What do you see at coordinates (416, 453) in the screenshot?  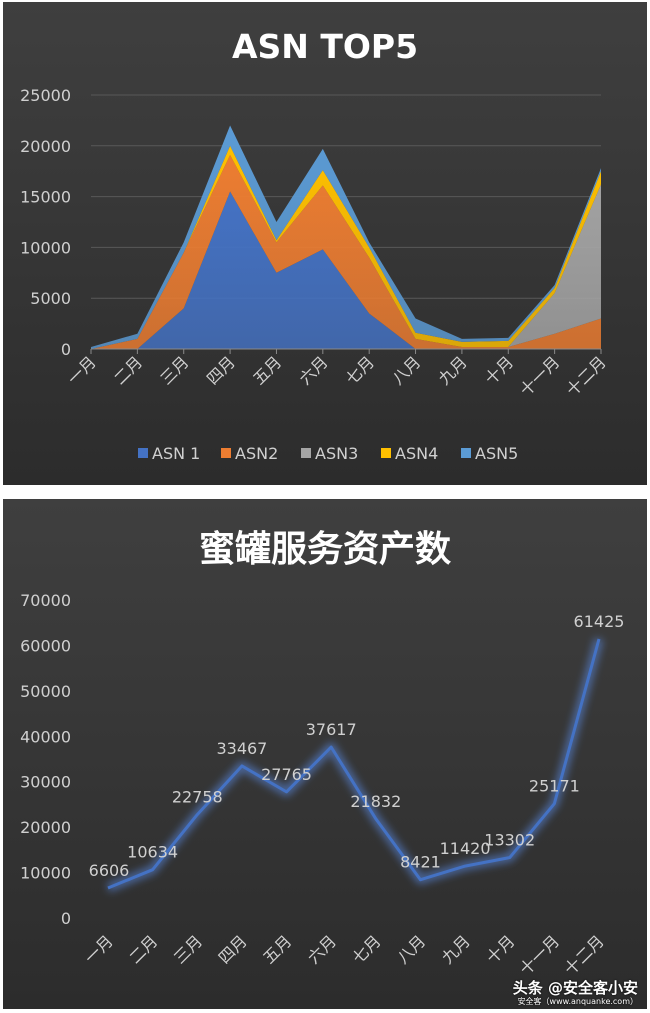 I see `legend-label: ASN4` at bounding box center [416, 453].